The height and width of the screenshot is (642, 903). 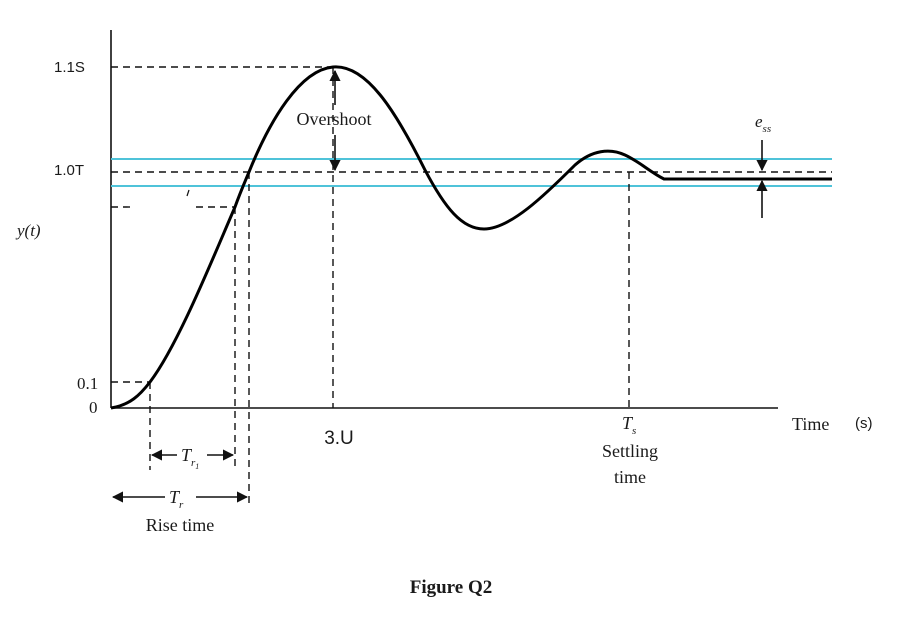 What do you see at coordinates (180, 525) in the screenshot?
I see `rise-time-label: Rise time` at bounding box center [180, 525].